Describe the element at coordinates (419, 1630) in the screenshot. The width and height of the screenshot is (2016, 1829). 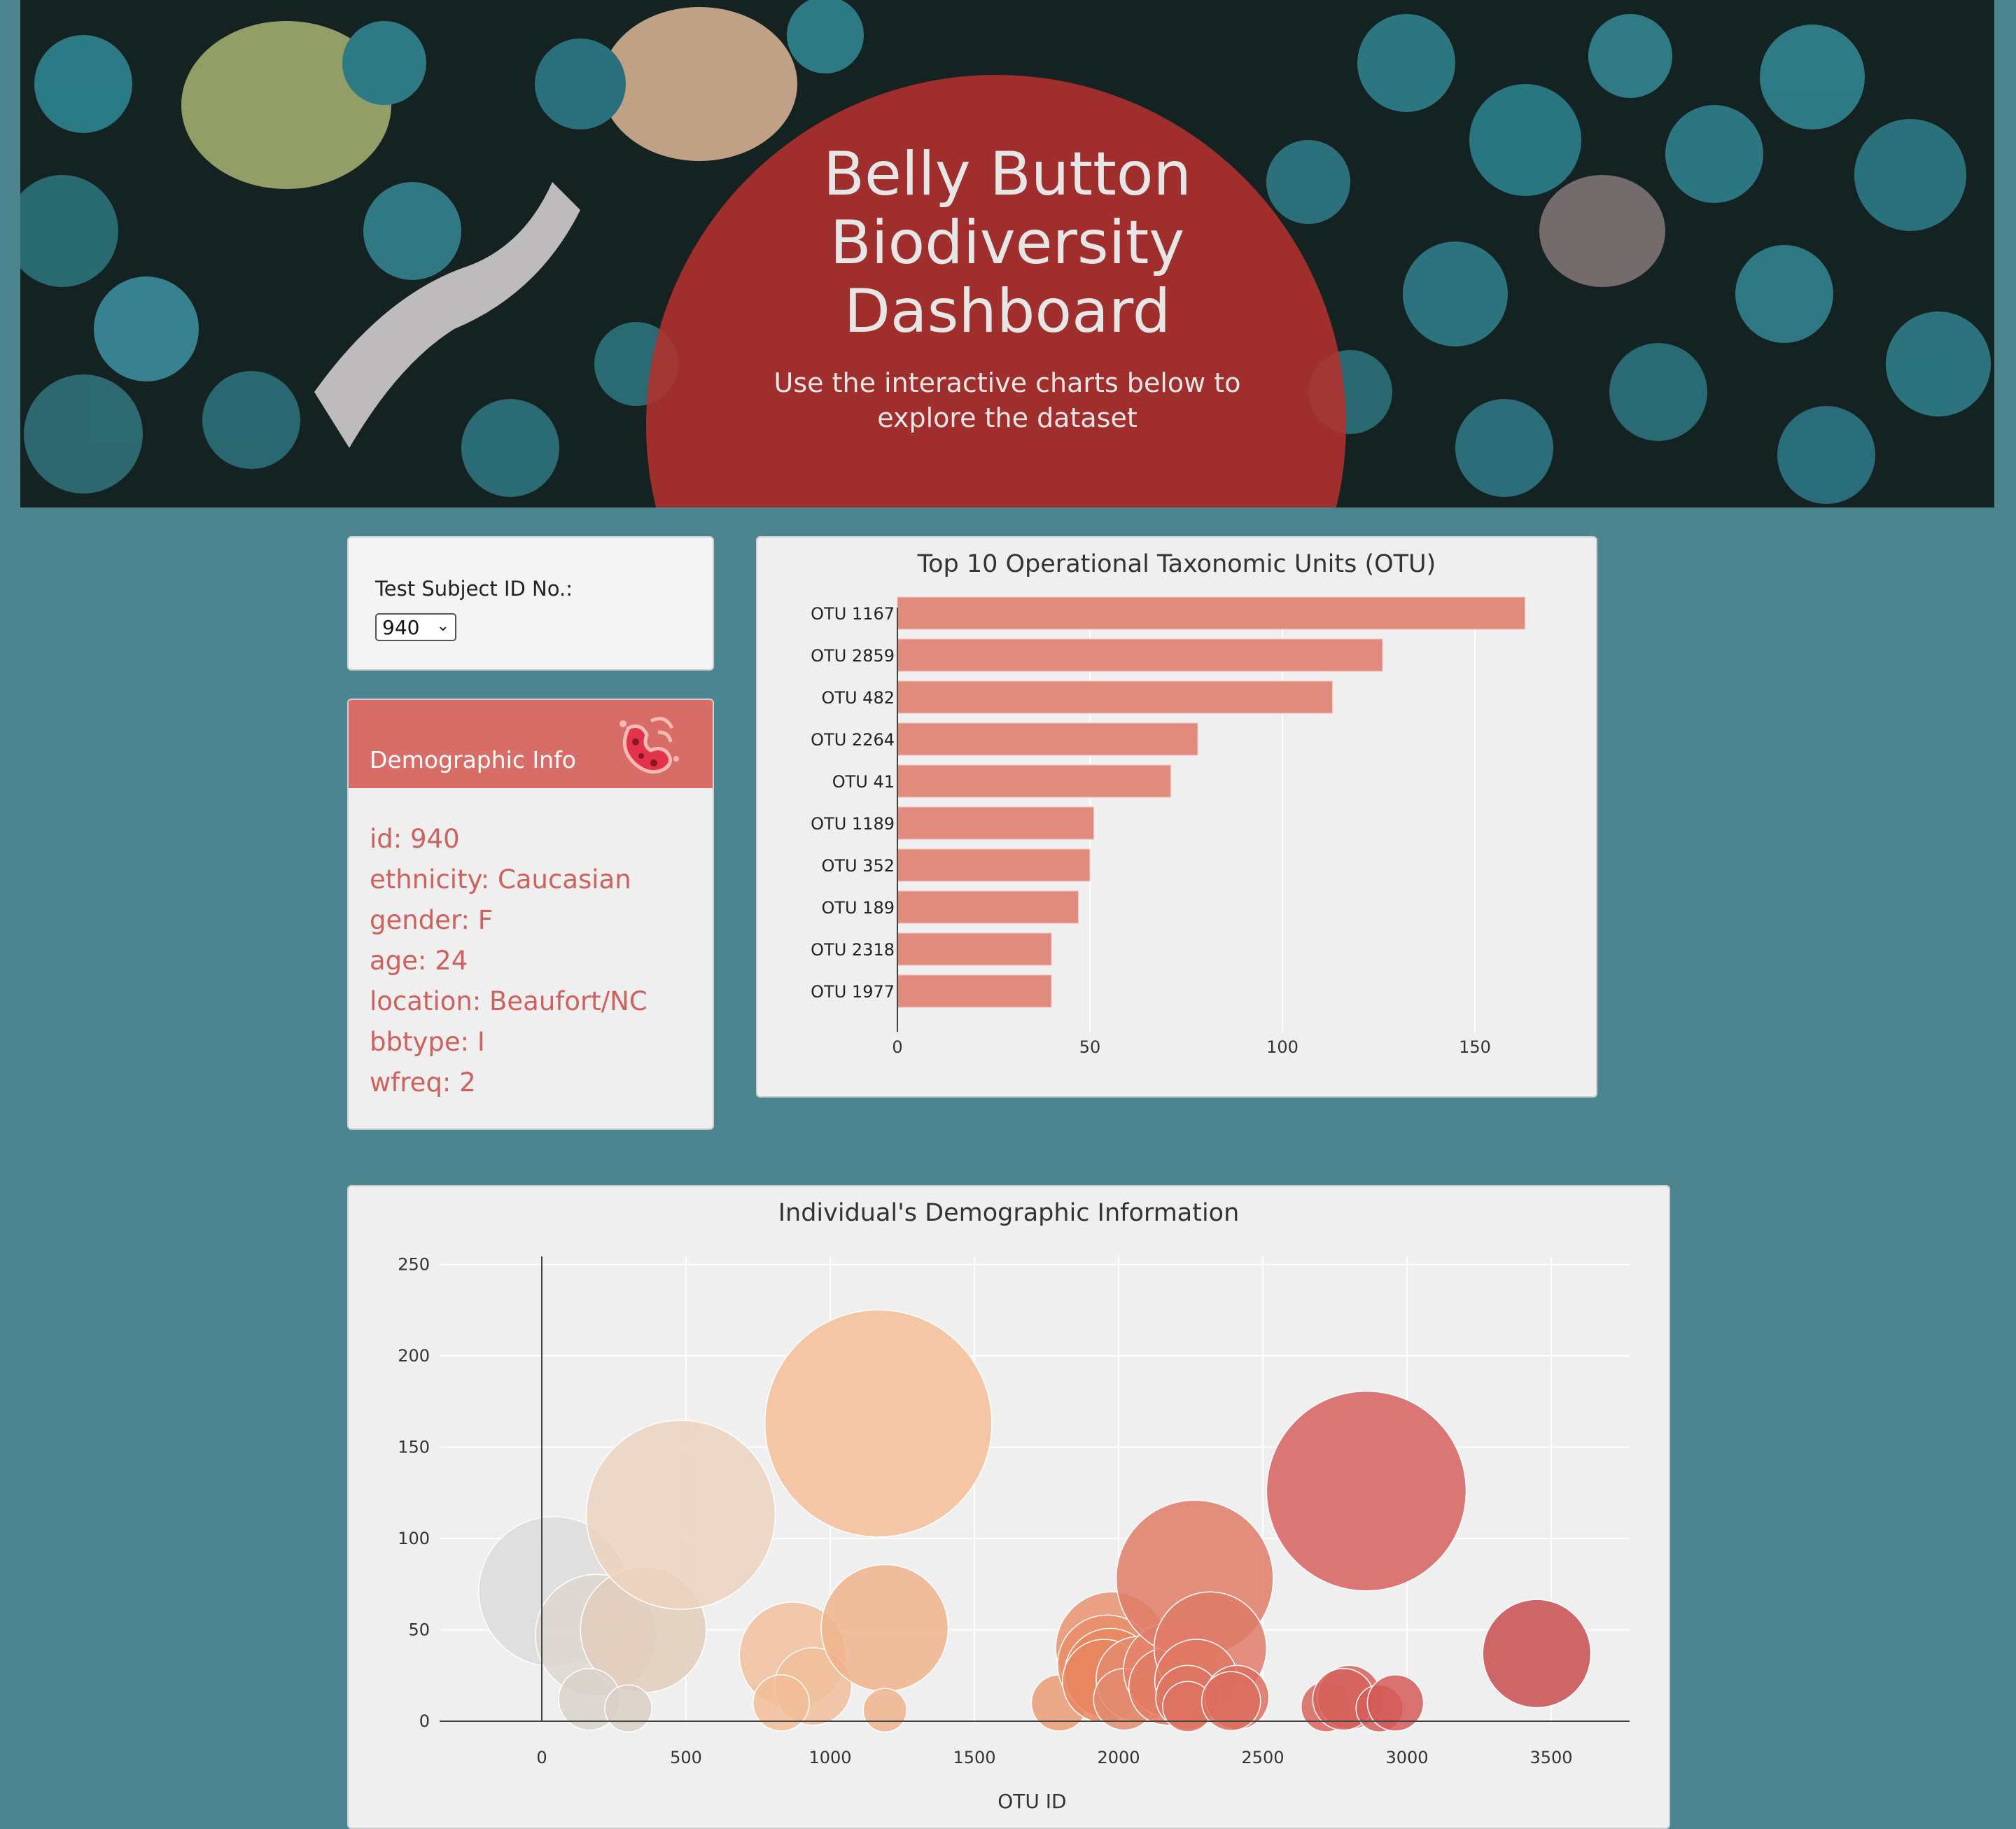
I see `y-tick-label: 50` at that location.